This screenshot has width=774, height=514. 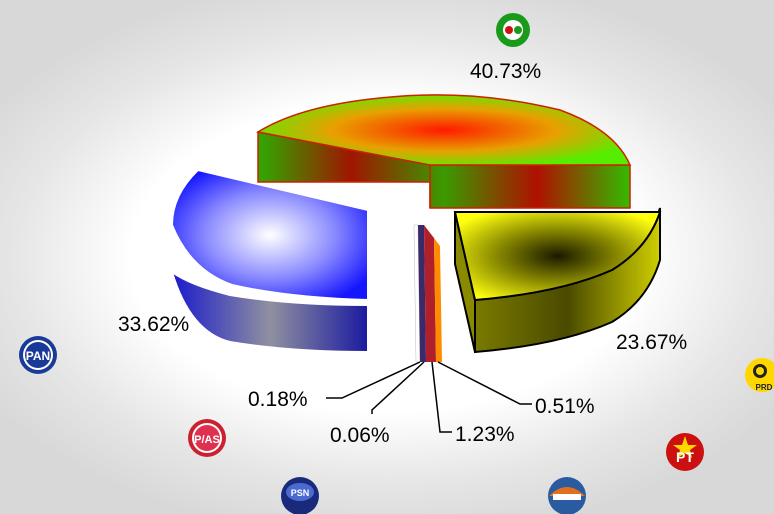 What do you see at coordinates (441, 397) in the screenshot?
I see `leader-1.23` at bounding box center [441, 397].